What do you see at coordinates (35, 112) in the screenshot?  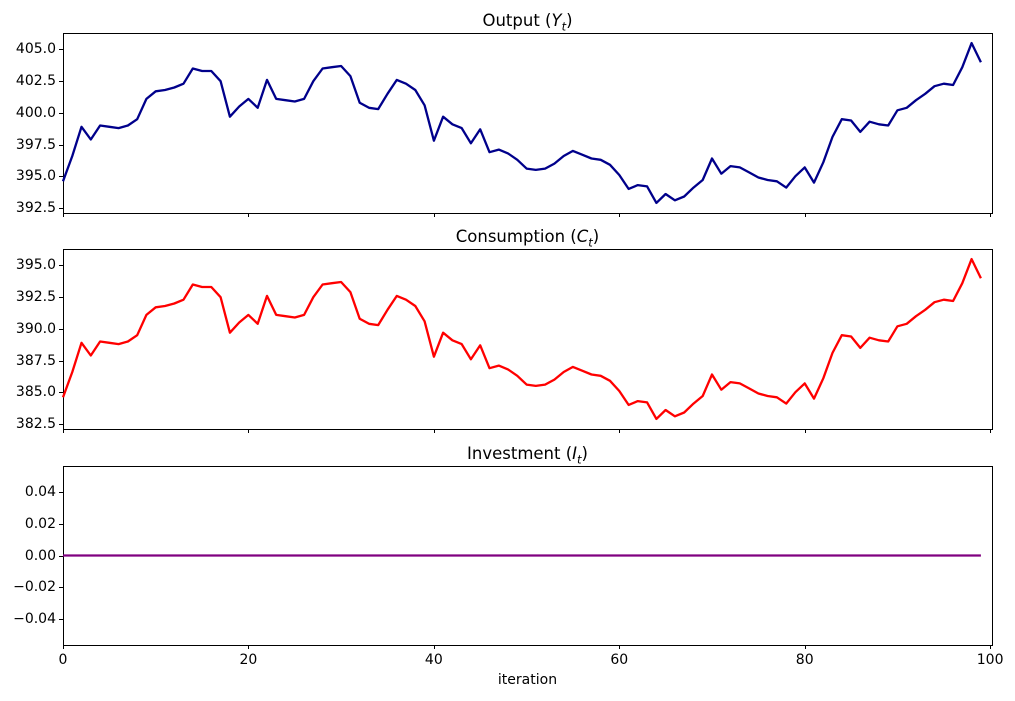 I see `ytick-label: 400.0` at bounding box center [35, 112].